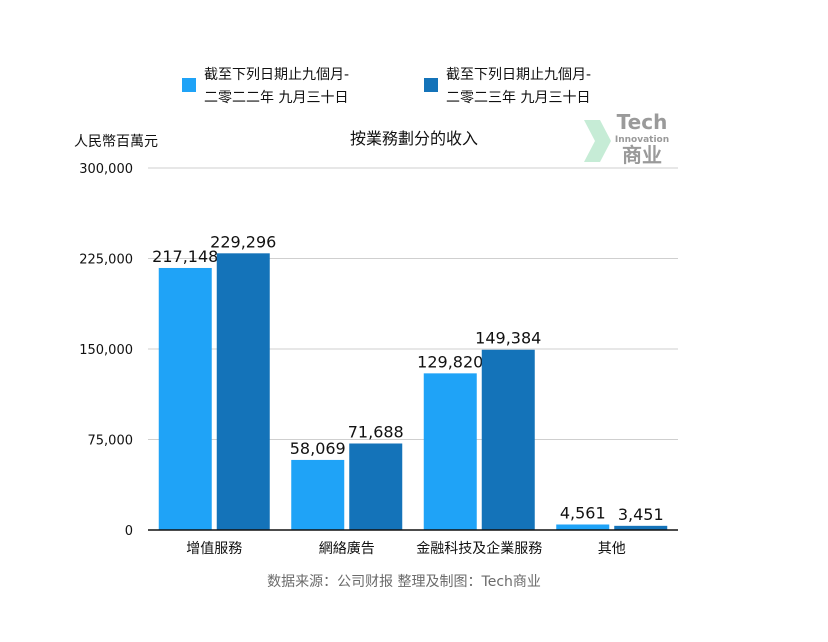  What do you see at coordinates (479, 548) in the screenshot?
I see `x-tick-label: 金融科技及企業服務` at bounding box center [479, 548].